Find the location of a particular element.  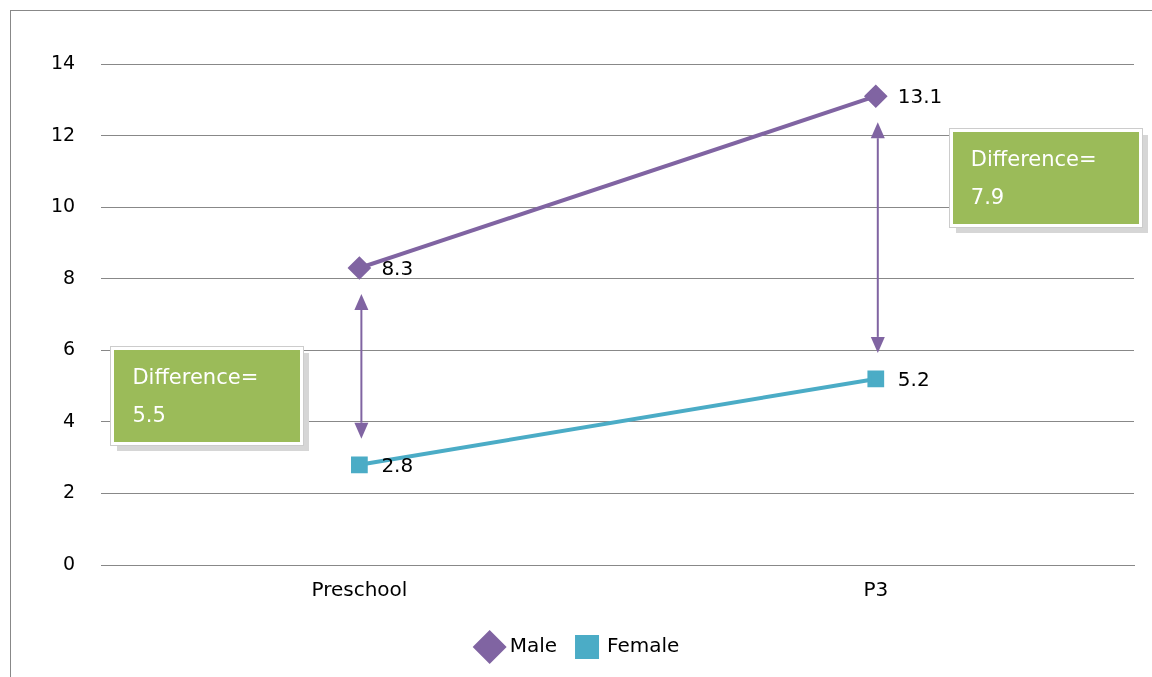

y-tick-label: 2 is located at coordinates (69, 491).